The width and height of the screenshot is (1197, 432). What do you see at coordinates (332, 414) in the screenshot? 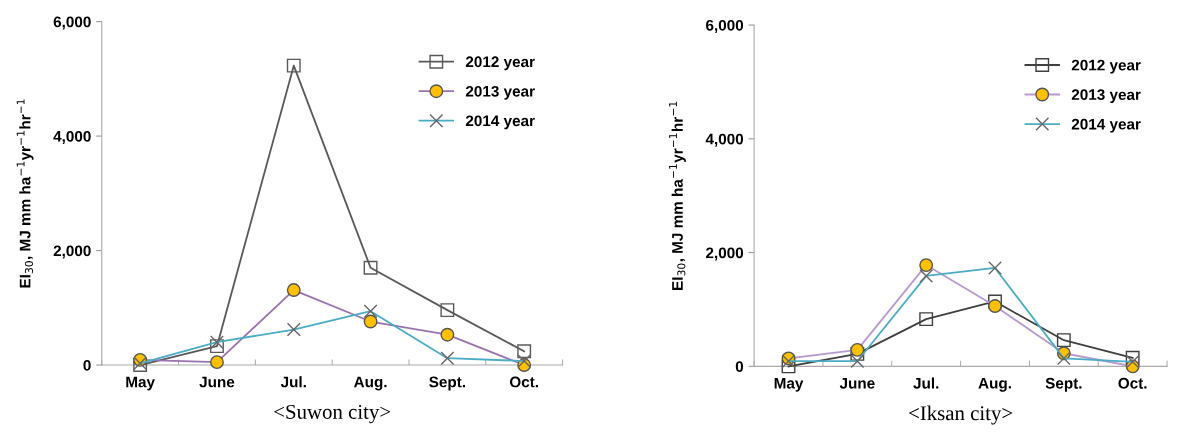
I see `x-axis-title: <Suwon city>` at bounding box center [332, 414].